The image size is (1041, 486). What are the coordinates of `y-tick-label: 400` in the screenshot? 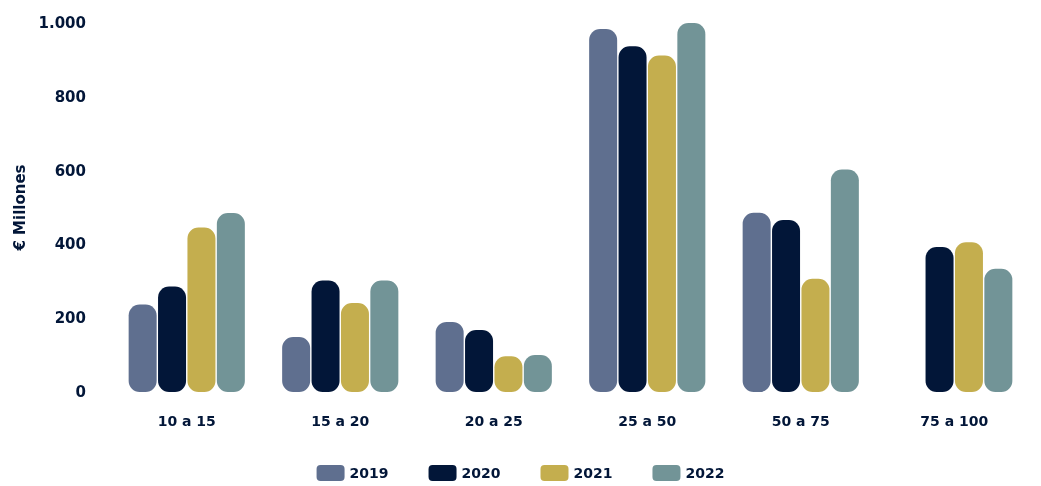 It's located at (70, 244).